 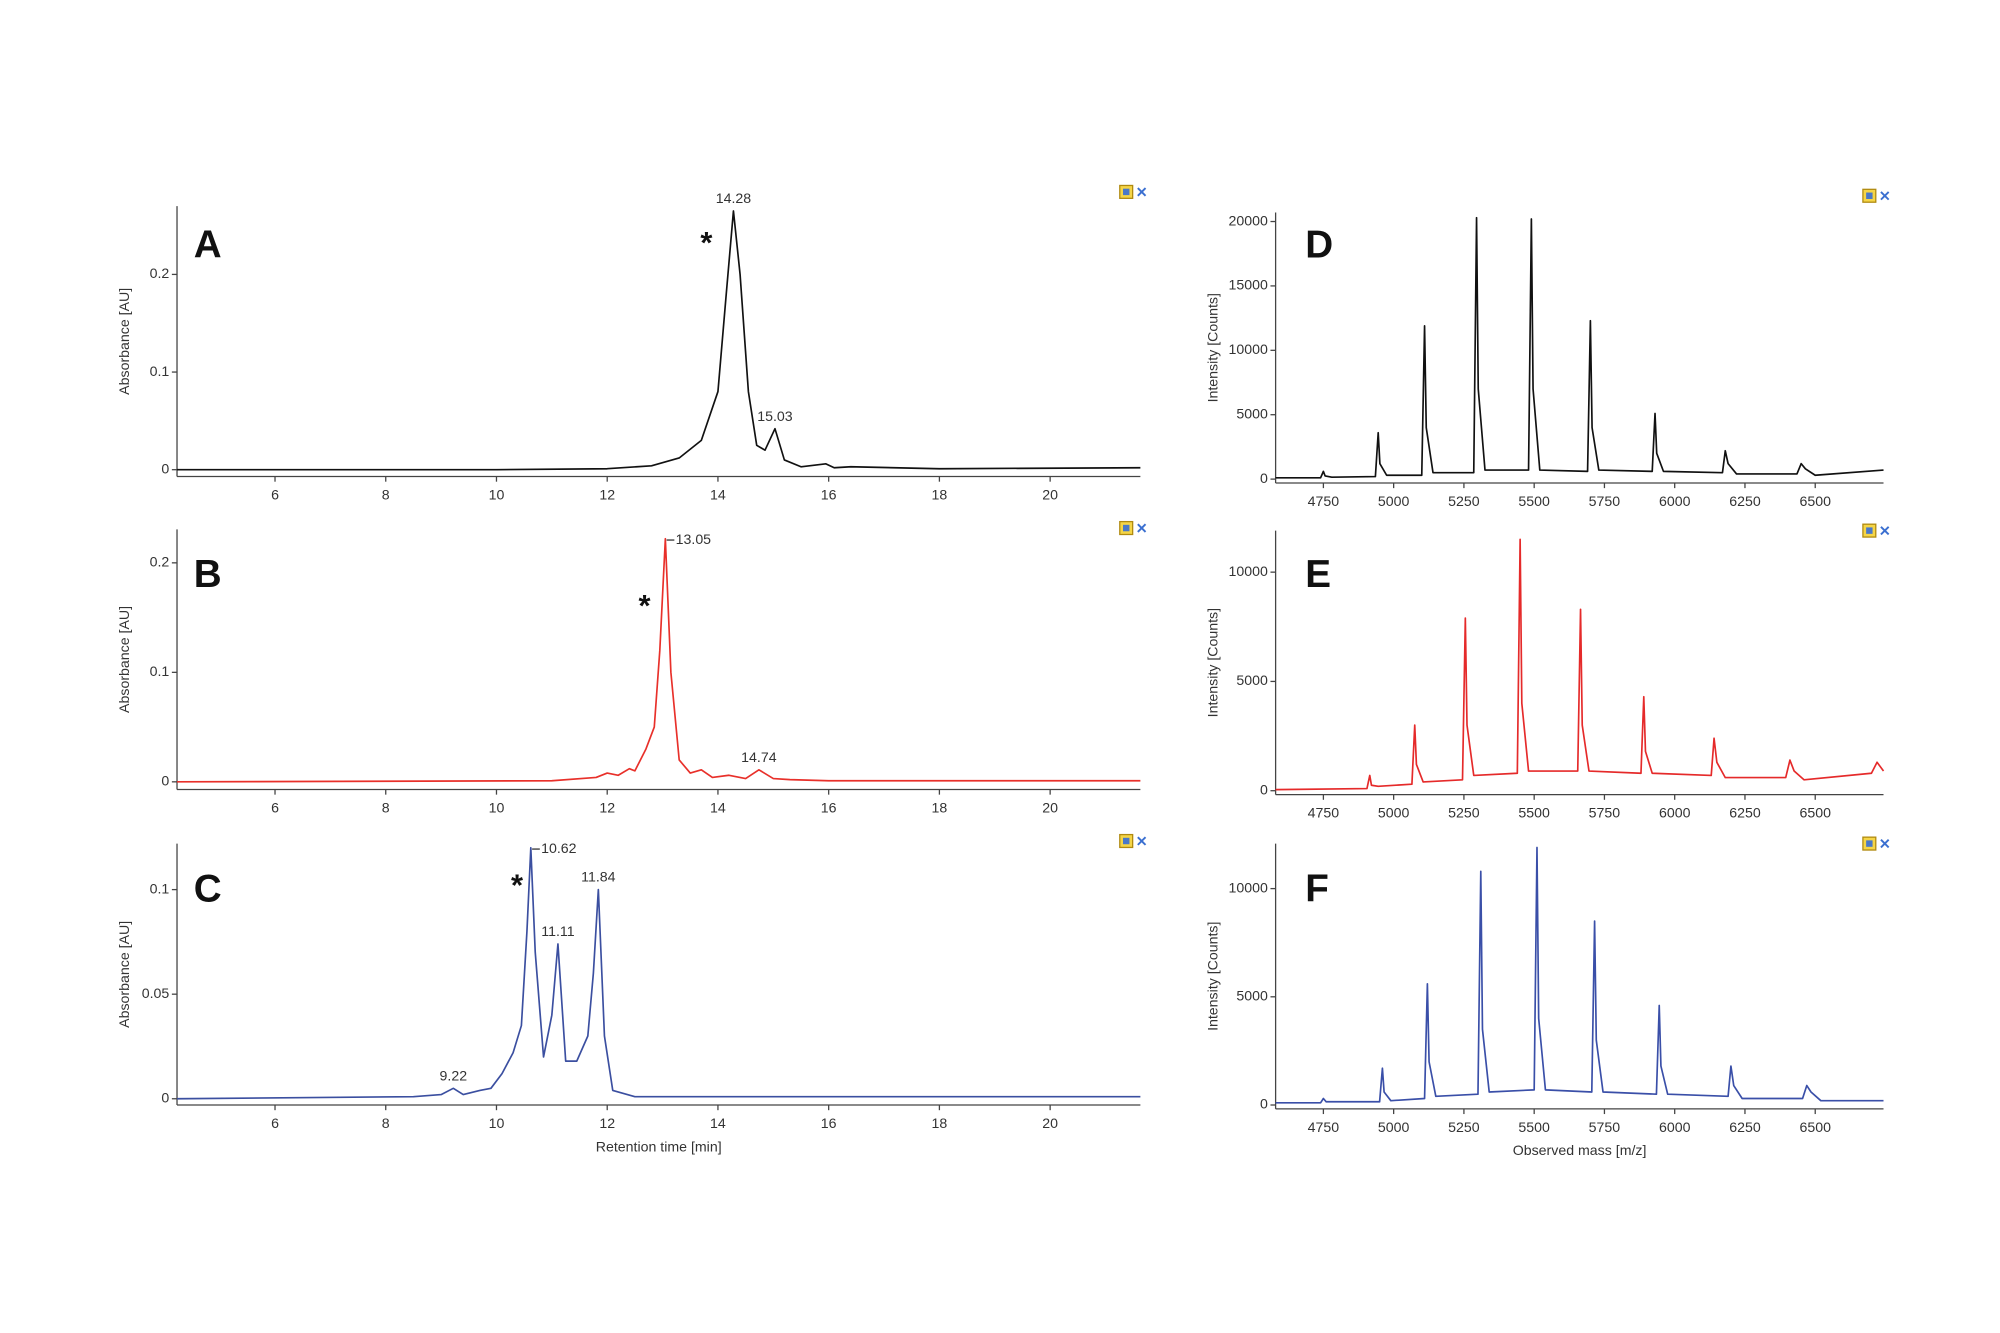 What do you see at coordinates (1248, 221) in the screenshot?
I see `y-tick-label: 20000` at bounding box center [1248, 221].